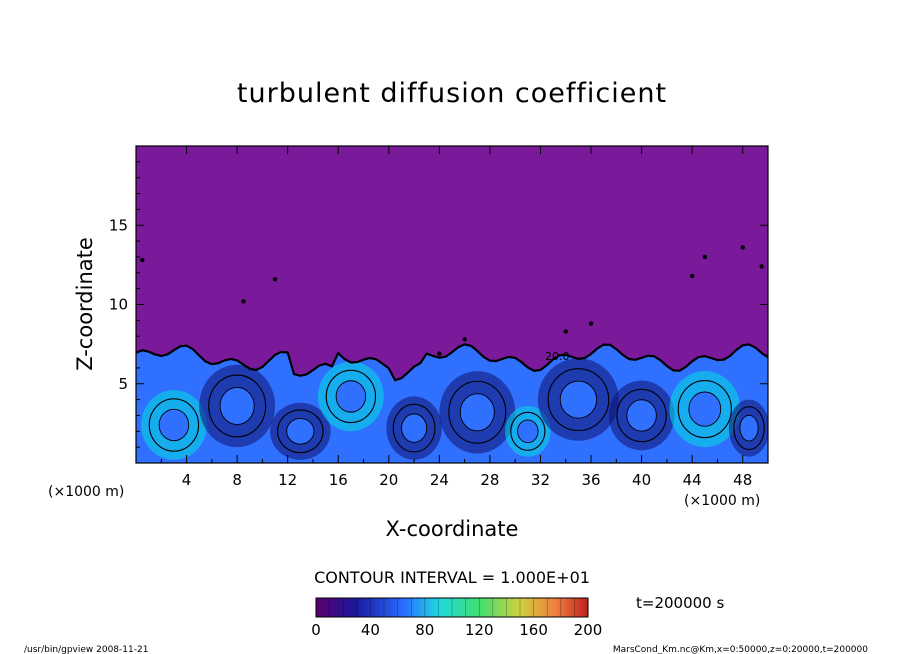 This screenshot has height=654, width=904. I want to click on x-tick-label: 16, so click(338, 480).